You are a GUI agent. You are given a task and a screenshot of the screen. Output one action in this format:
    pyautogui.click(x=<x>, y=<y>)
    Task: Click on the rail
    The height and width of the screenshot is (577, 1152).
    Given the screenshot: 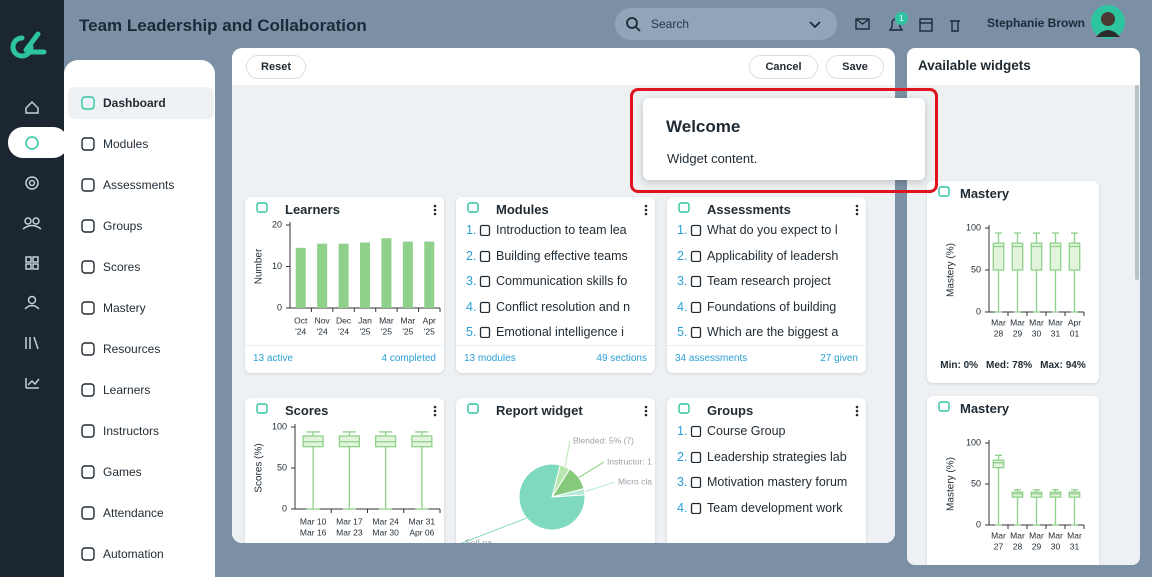 What is the action you would take?
    pyautogui.click(x=32, y=288)
    